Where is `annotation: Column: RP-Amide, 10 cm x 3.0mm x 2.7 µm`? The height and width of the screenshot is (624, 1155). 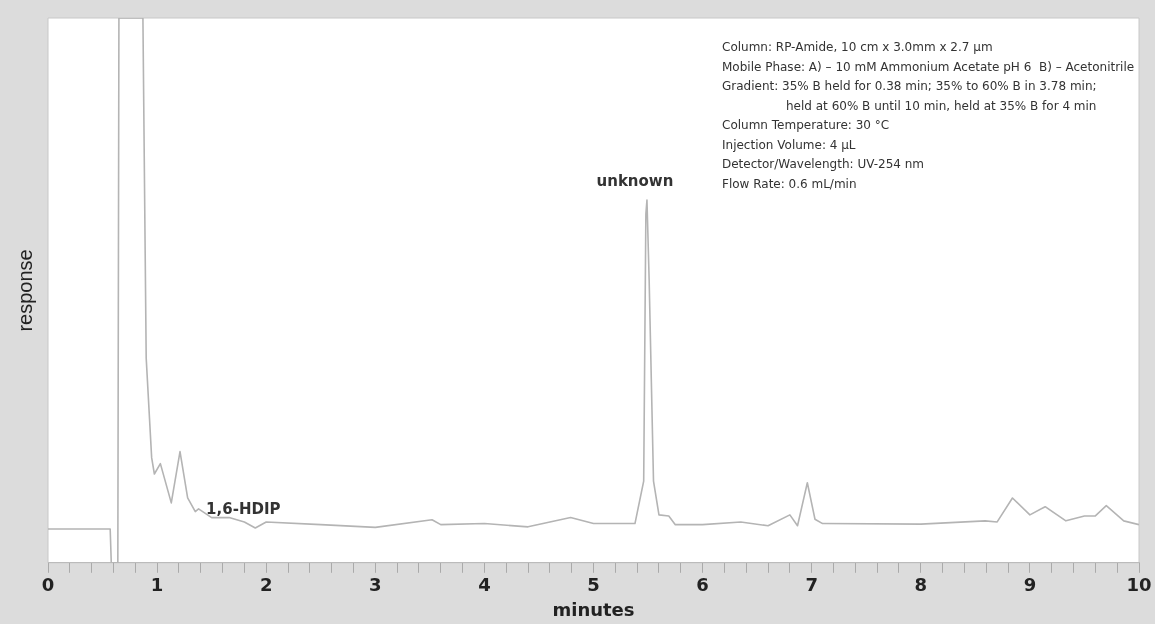
annotation: Column: RP-Amide, 10 cm x 3.0mm x 2.7 µm is located at coordinates (857, 47).